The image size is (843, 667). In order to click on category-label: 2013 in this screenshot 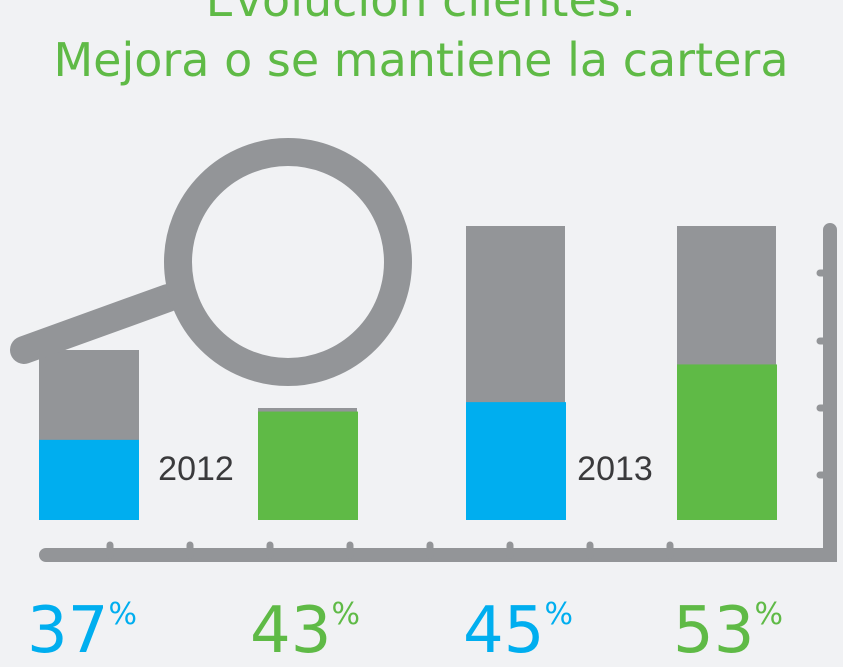, I will do `click(615, 469)`.